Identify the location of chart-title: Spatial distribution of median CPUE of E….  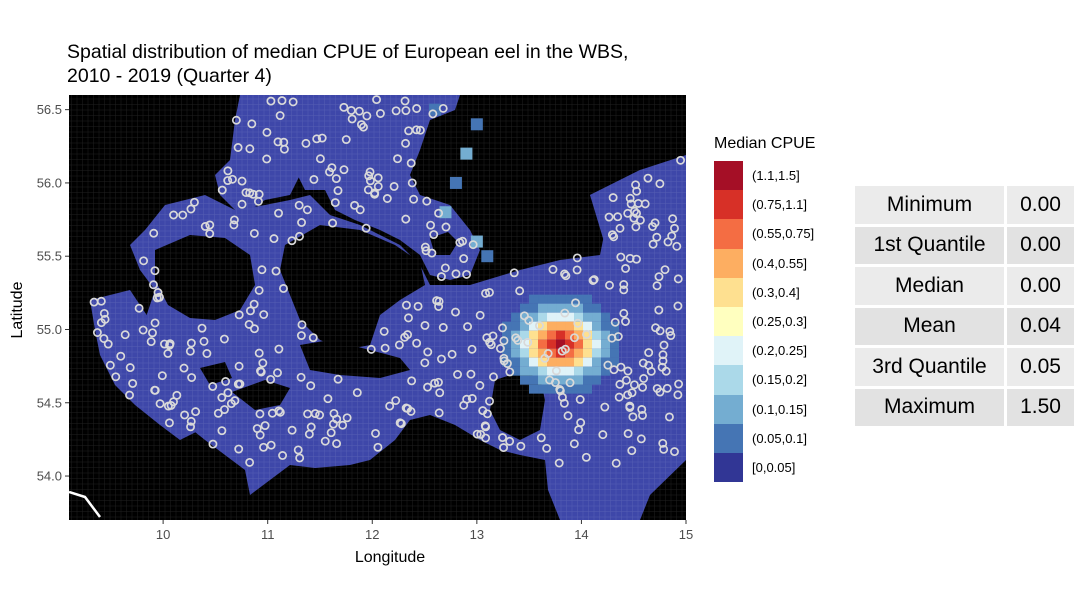
(347, 64).